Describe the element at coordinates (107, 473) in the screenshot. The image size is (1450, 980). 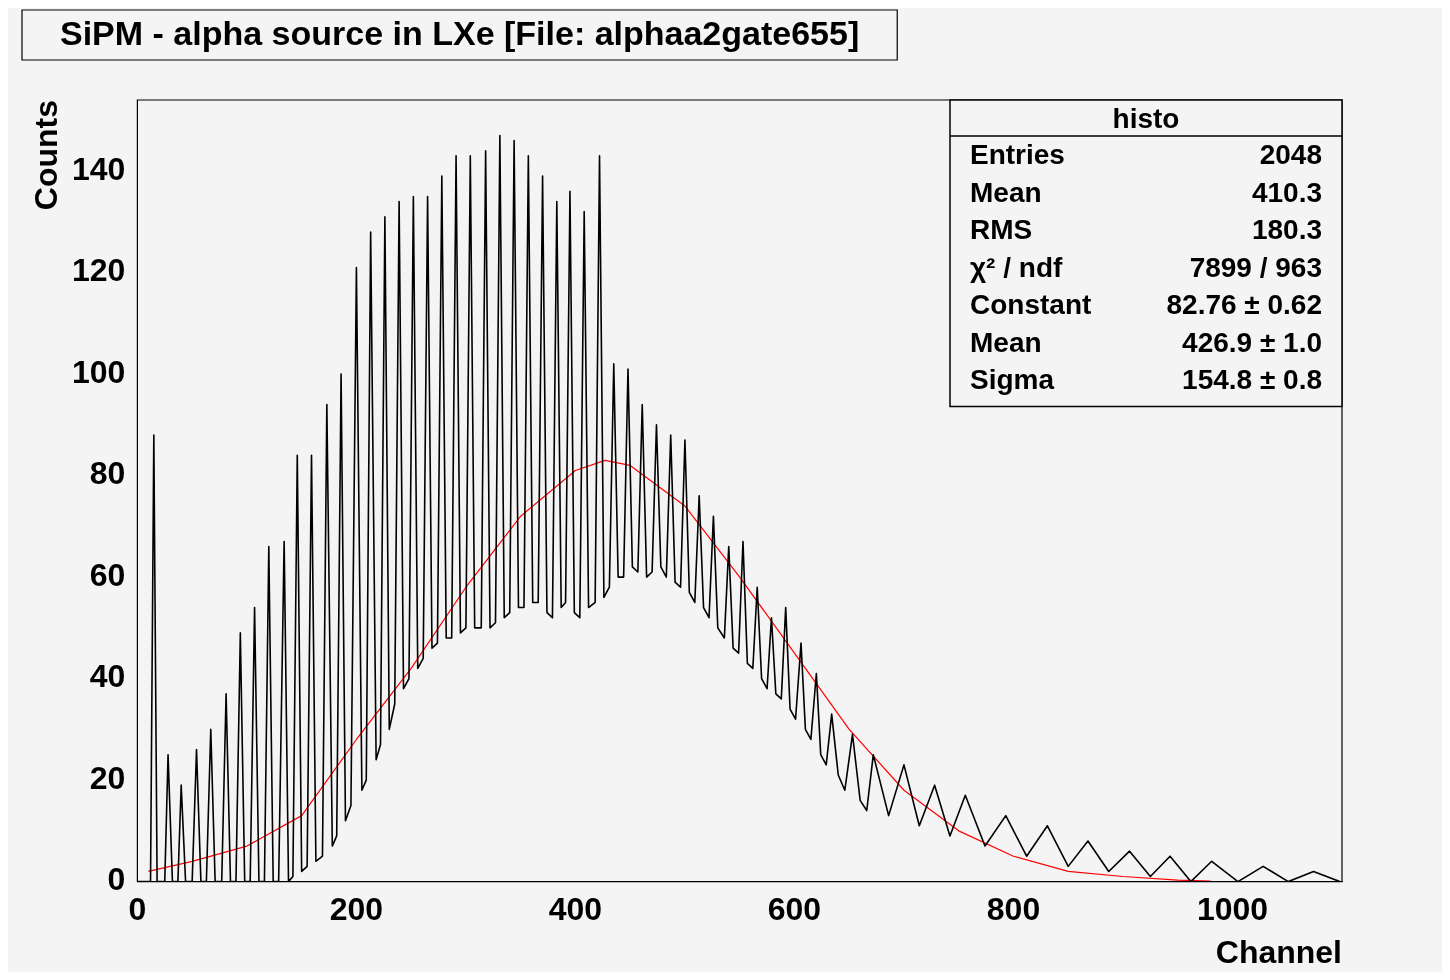
I see `y-tick-label: 80` at that location.